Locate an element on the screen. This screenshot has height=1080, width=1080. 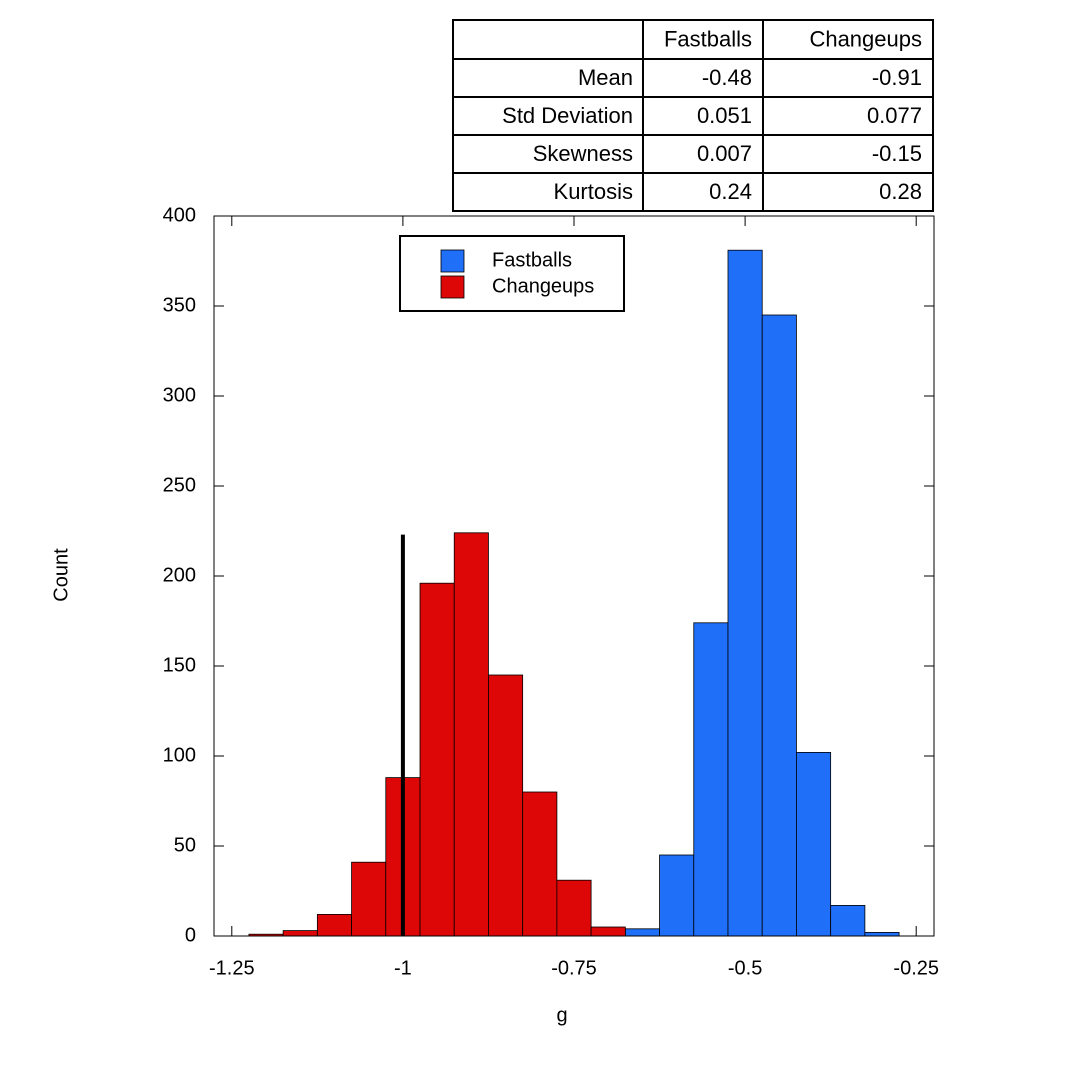
table-cell: 0.24 is located at coordinates (730, 191).